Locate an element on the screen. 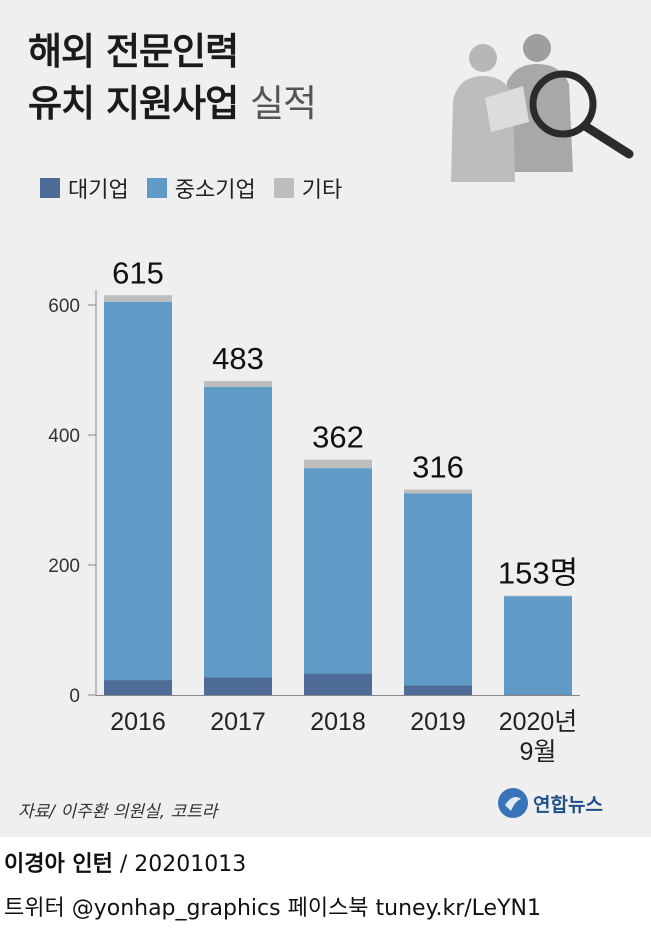 The height and width of the screenshot is (929, 651). legend-swatch-other is located at coordinates (283, 188).